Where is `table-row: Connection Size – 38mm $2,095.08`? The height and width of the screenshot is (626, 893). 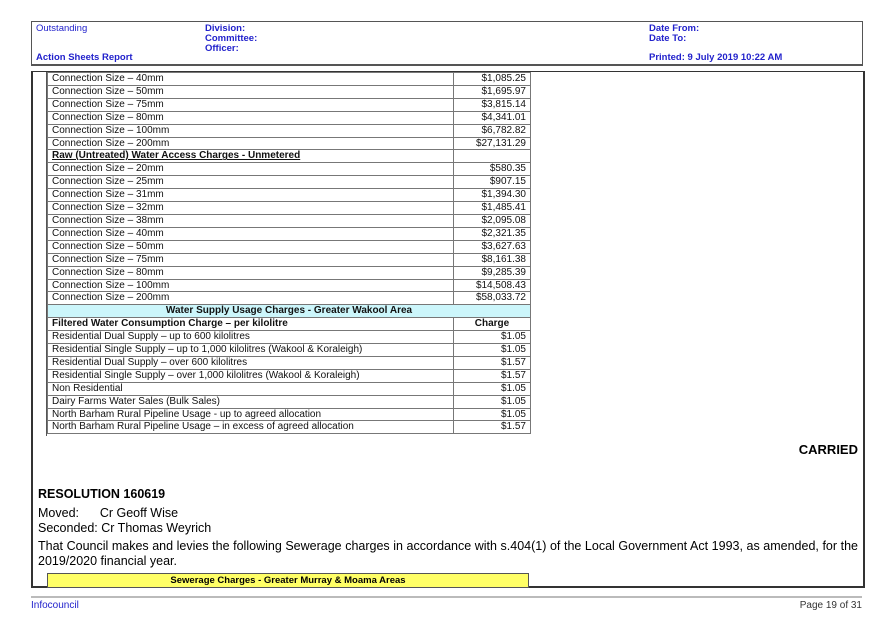
table-row: Connection Size – 38mm $2,095.08 is located at coordinates (289, 220).